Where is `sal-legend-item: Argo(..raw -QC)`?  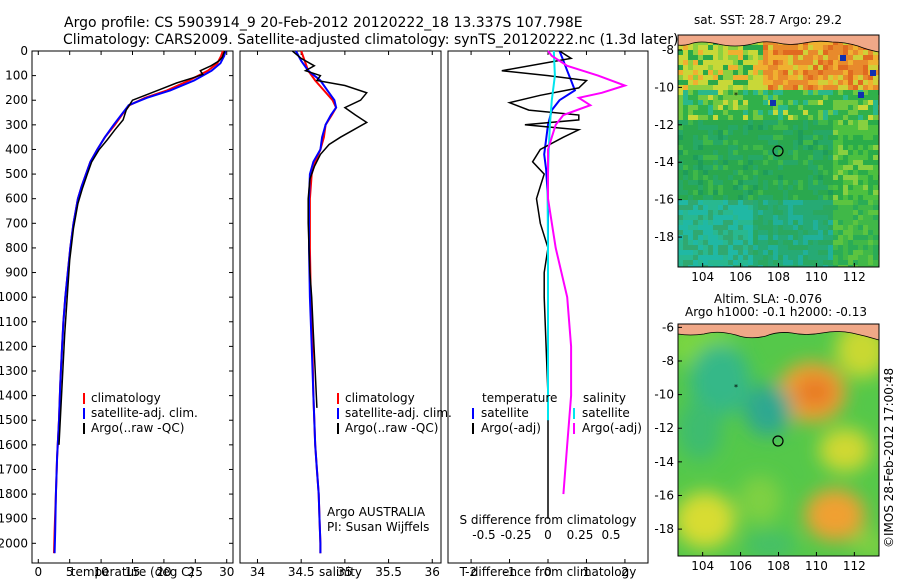
sal-legend-item: Argo(..raw -QC) is located at coordinates (391, 428).